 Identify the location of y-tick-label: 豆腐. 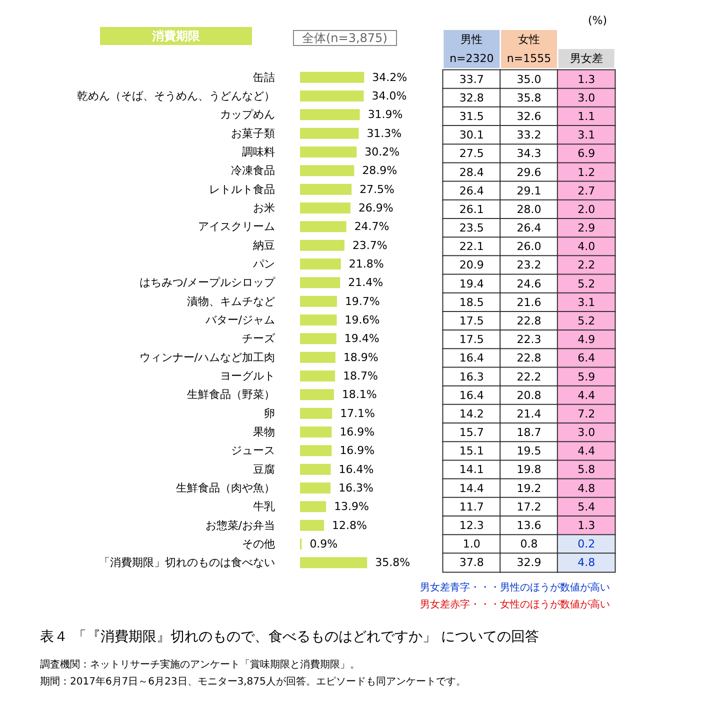
(264, 469).